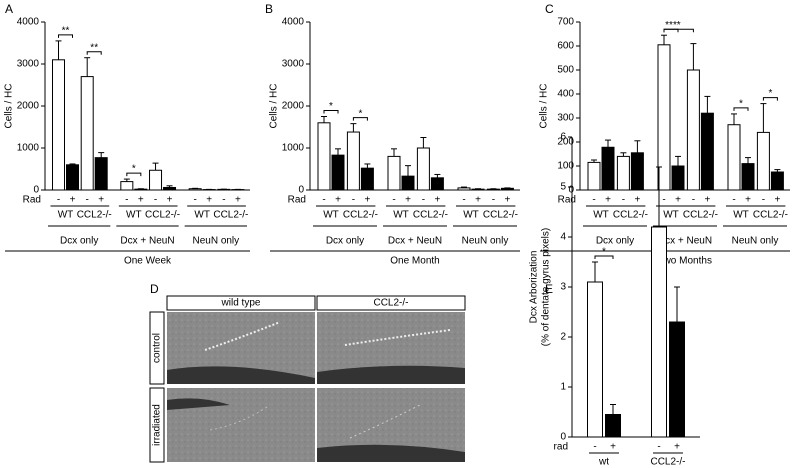 This screenshot has height=468, width=800. What do you see at coordinates (685, 261) in the screenshot?
I see `x-axis-label: Two Months` at bounding box center [685, 261].